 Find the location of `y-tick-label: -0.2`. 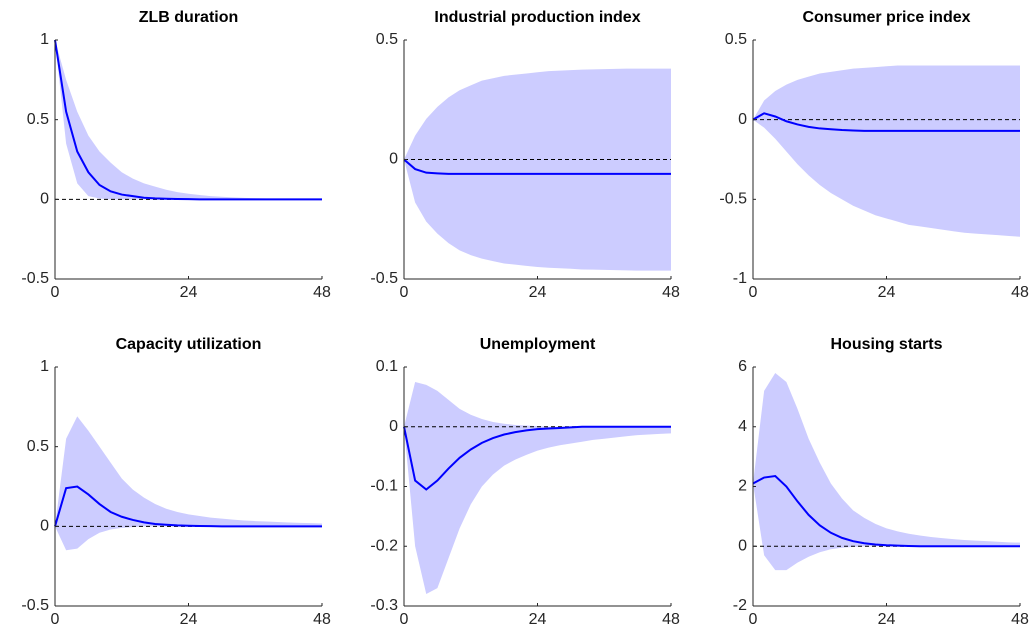

y-tick-label: -0.2 is located at coordinates (384, 545).